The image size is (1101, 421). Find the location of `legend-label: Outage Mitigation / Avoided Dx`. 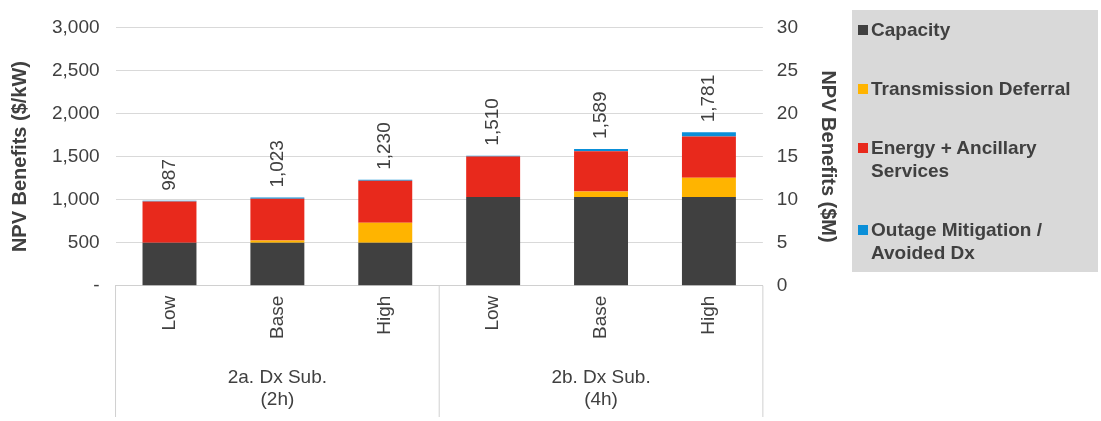

legend-label: Outage Mitigation / Avoided Dx is located at coordinates (957, 241).